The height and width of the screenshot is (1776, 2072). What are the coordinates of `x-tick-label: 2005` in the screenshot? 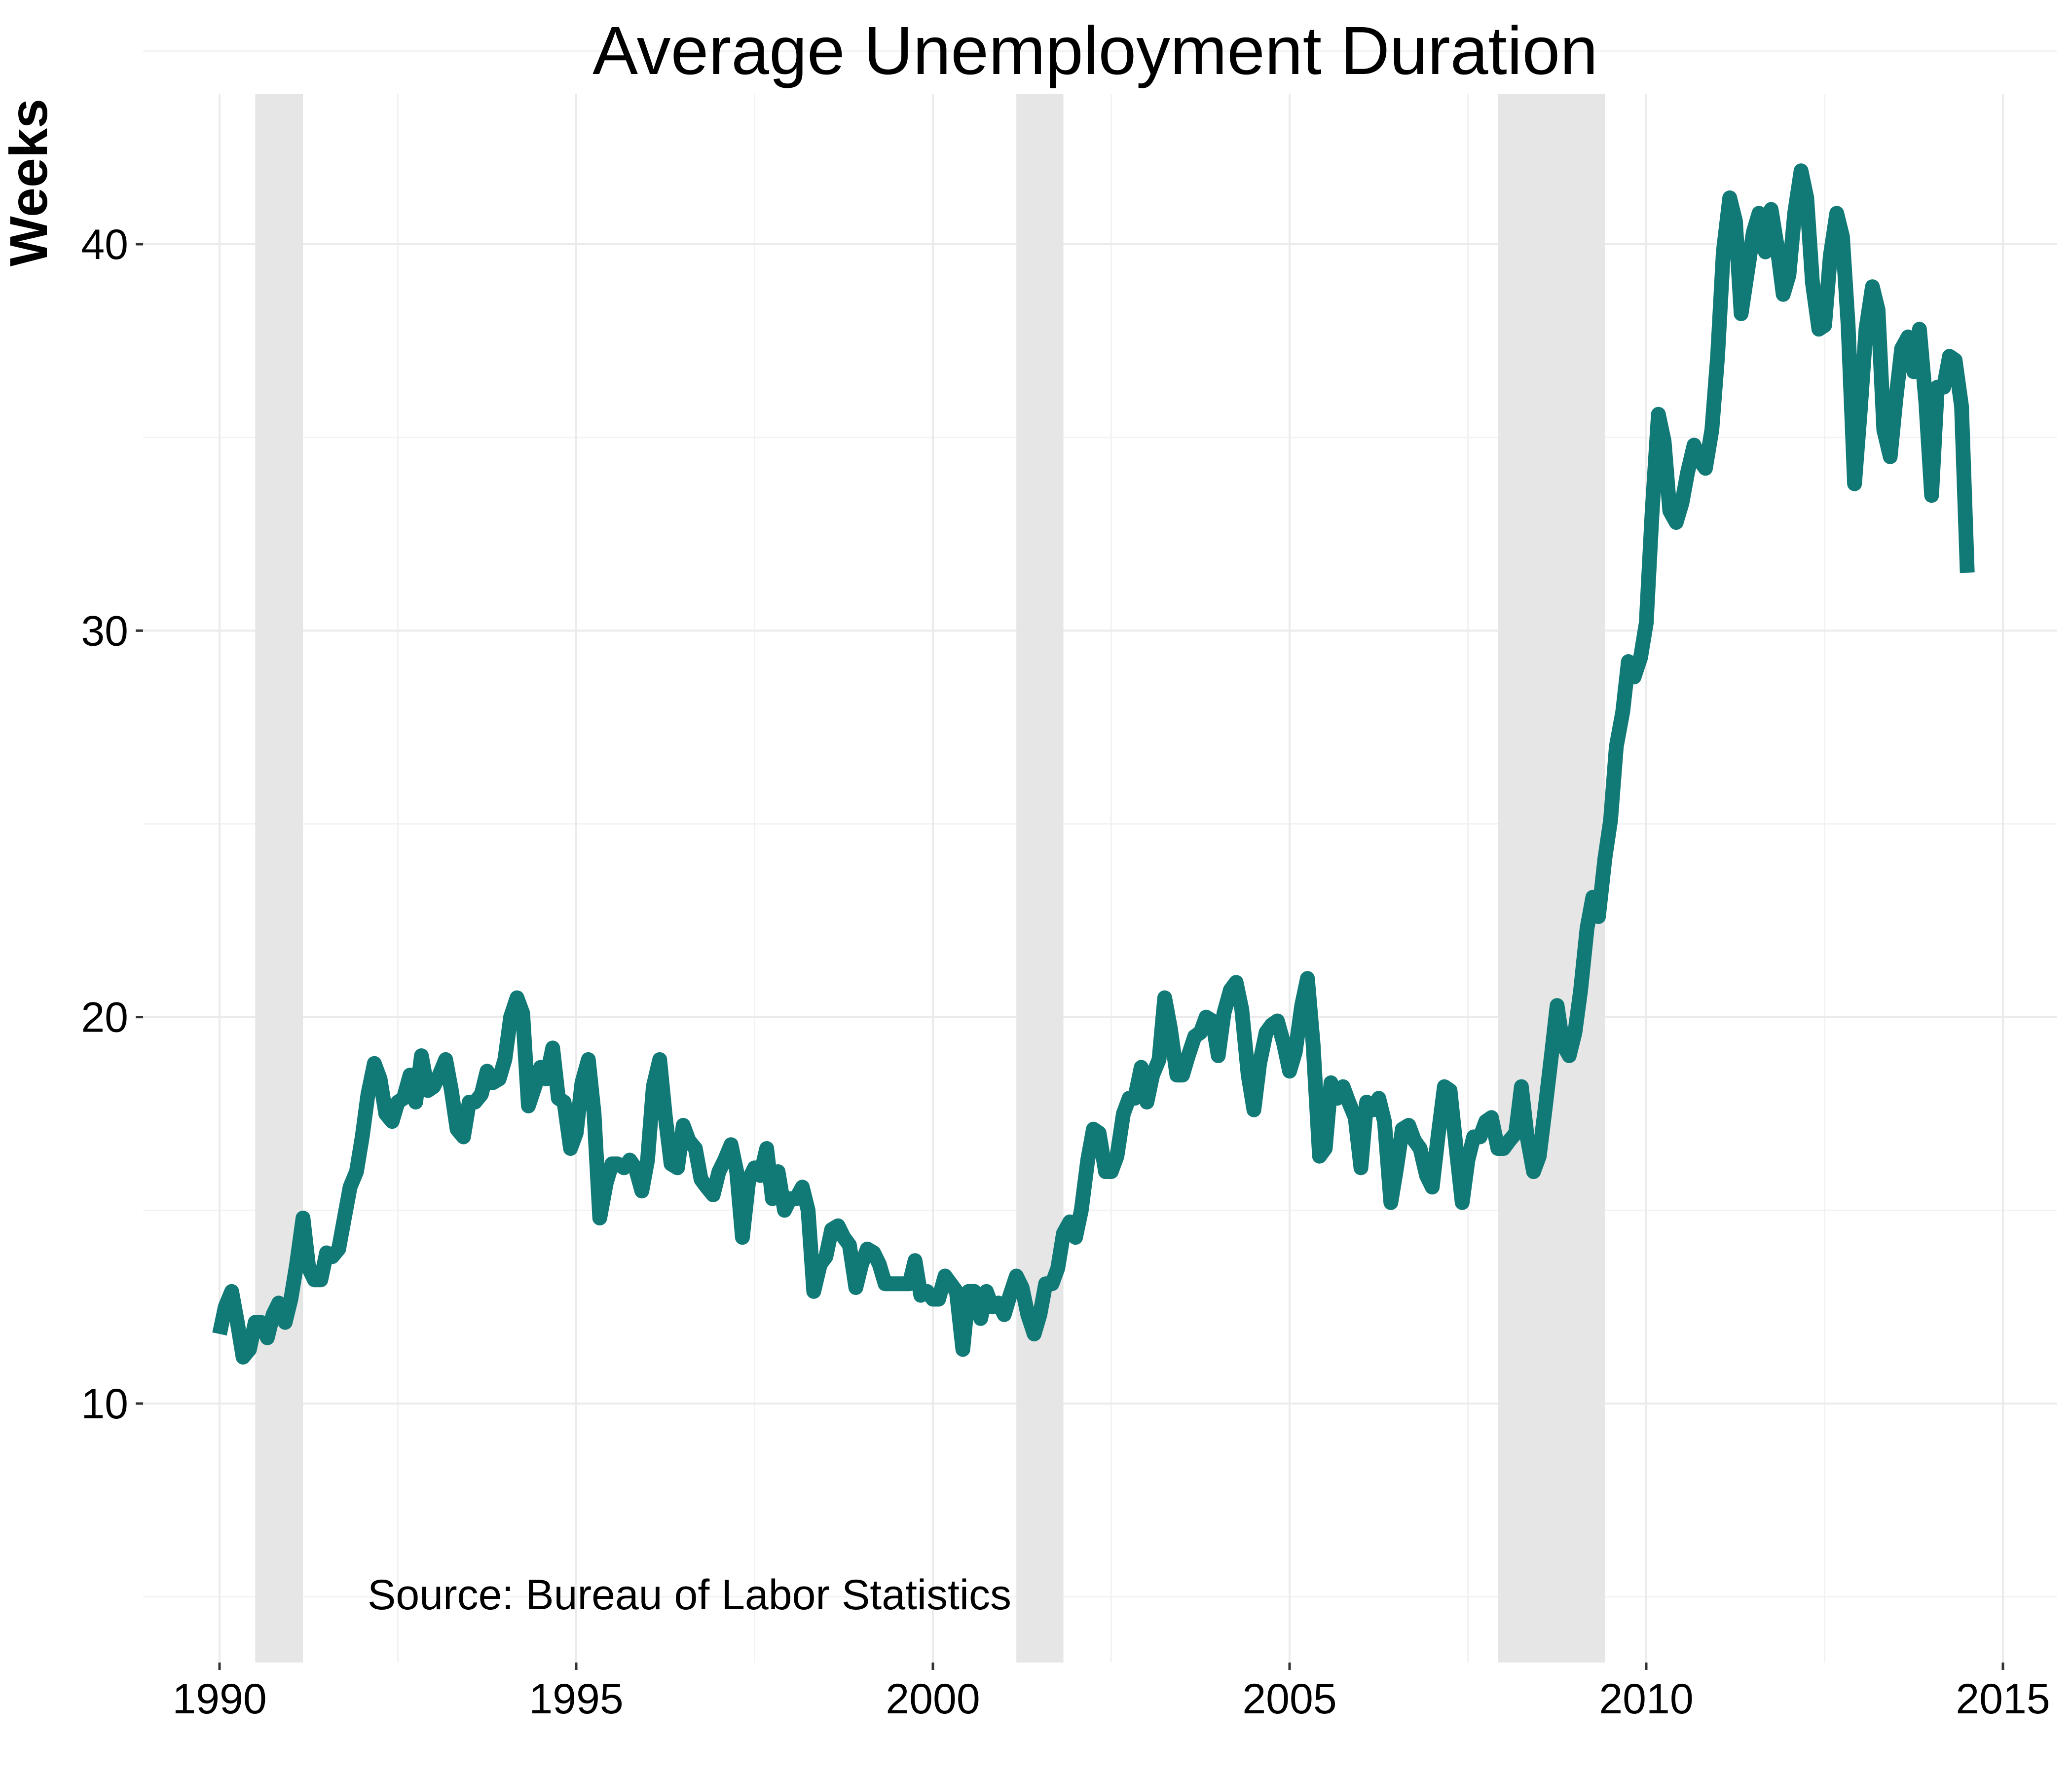 It's located at (1289, 1699).